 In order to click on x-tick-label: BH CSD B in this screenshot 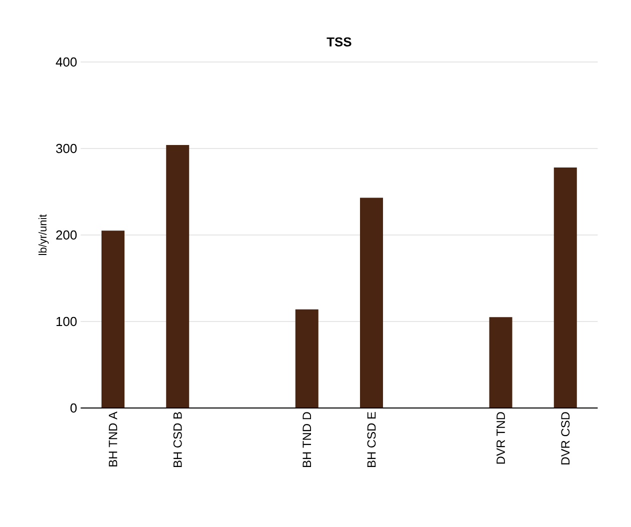, I will do `click(177, 439)`.